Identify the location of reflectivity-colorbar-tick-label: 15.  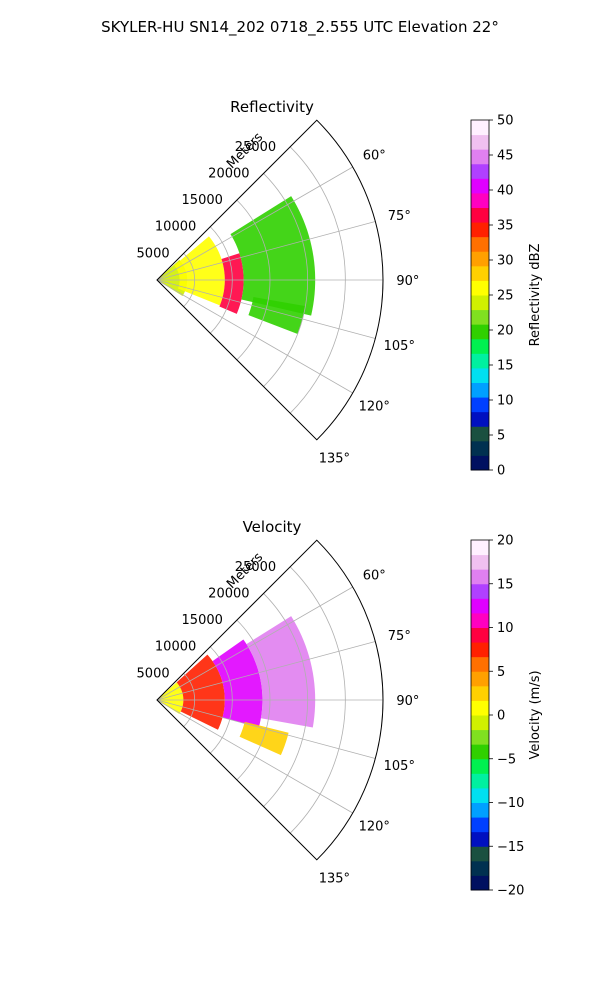
(505, 366).